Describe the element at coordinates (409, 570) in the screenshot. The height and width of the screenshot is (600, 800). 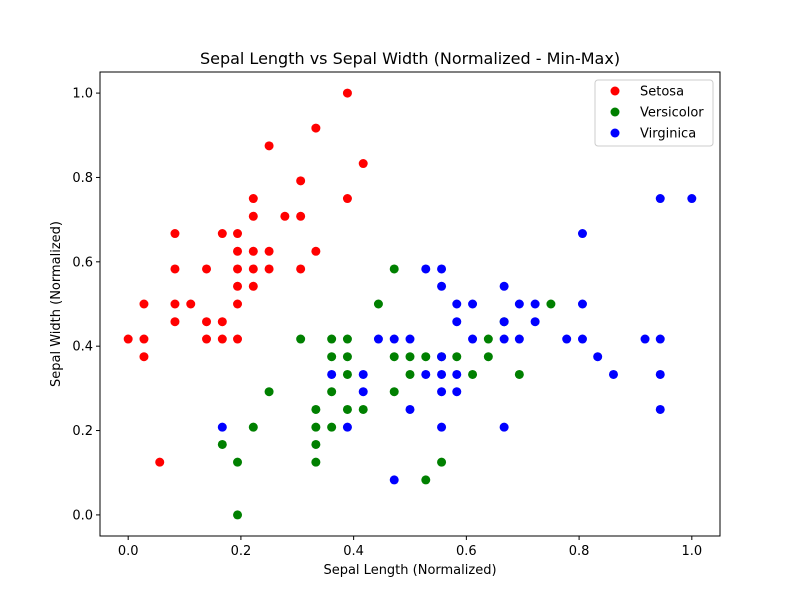
I see `x-axis-label: Sepal Length (Normalized)` at that location.